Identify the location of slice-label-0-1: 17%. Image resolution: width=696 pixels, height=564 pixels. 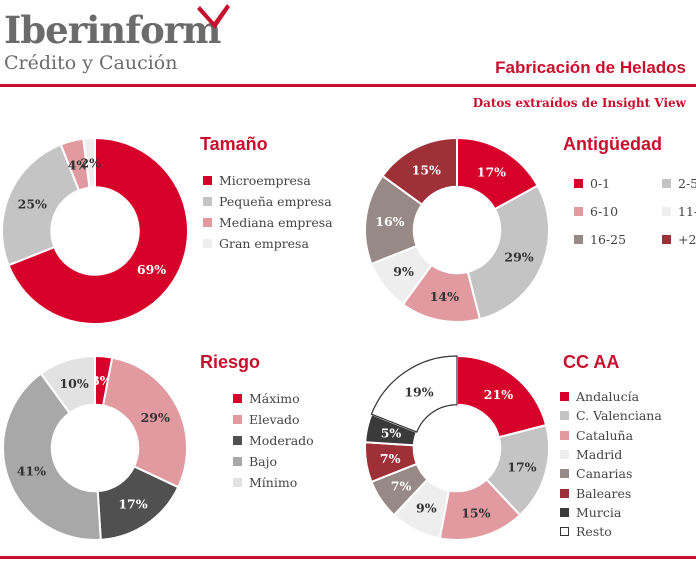
(491, 171).